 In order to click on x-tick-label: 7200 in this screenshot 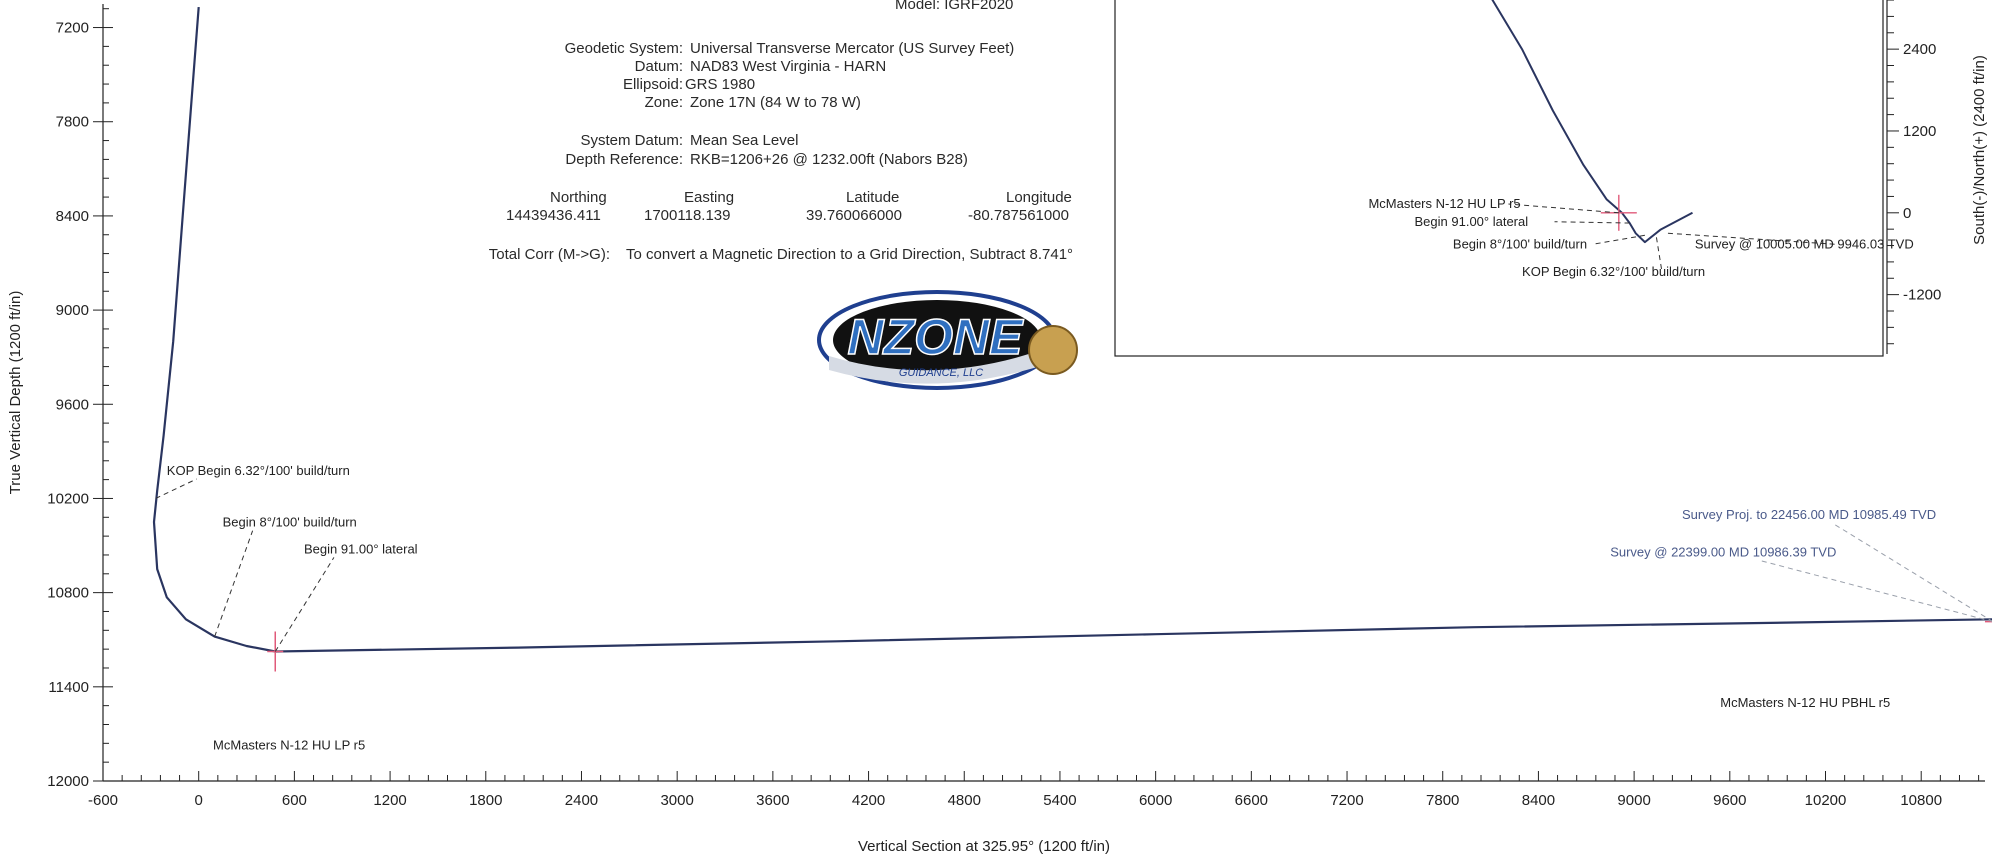, I will do `click(1346, 800)`.